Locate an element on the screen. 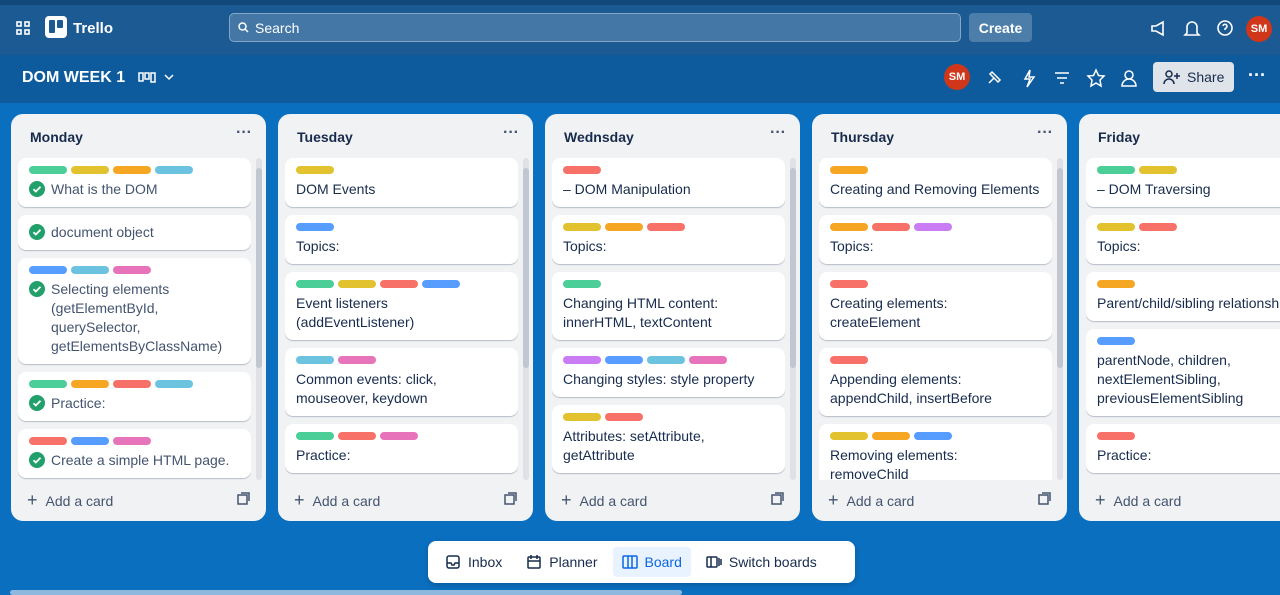  list-title: Thursday is located at coordinates (863, 137).